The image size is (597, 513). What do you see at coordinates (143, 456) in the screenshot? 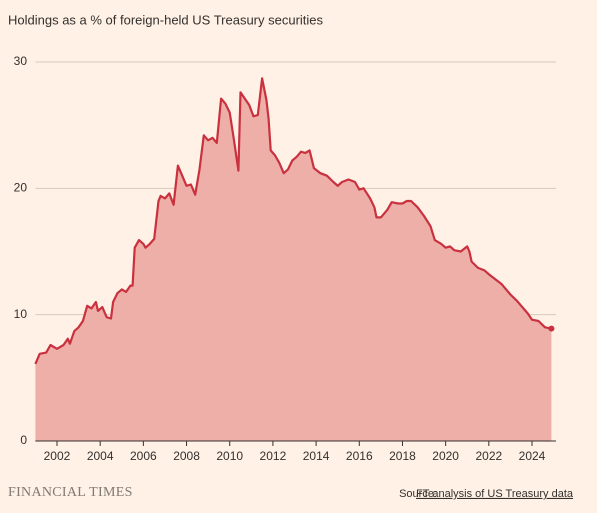
I see `x-tick-label: 2006` at bounding box center [143, 456].